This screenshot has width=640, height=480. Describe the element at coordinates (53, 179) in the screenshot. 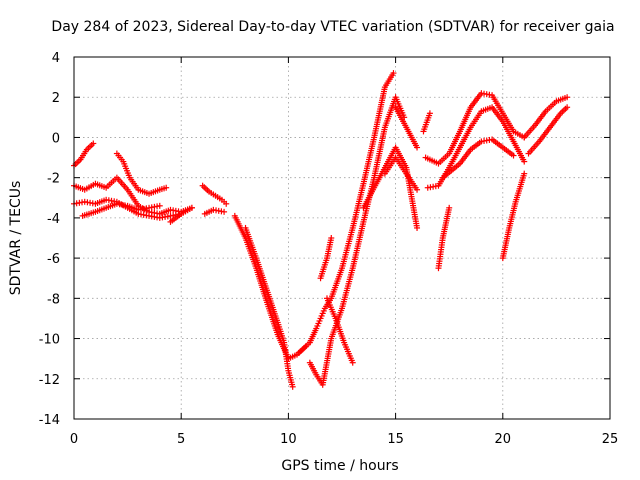

I see `y-tick-label: -2` at that location.